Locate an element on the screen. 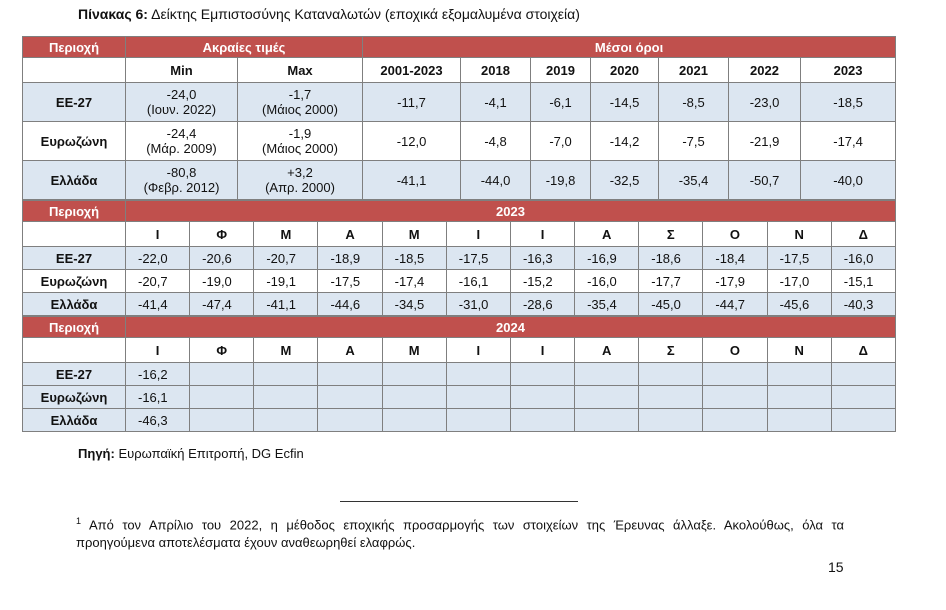  column-header: 2019 is located at coordinates (561, 70).